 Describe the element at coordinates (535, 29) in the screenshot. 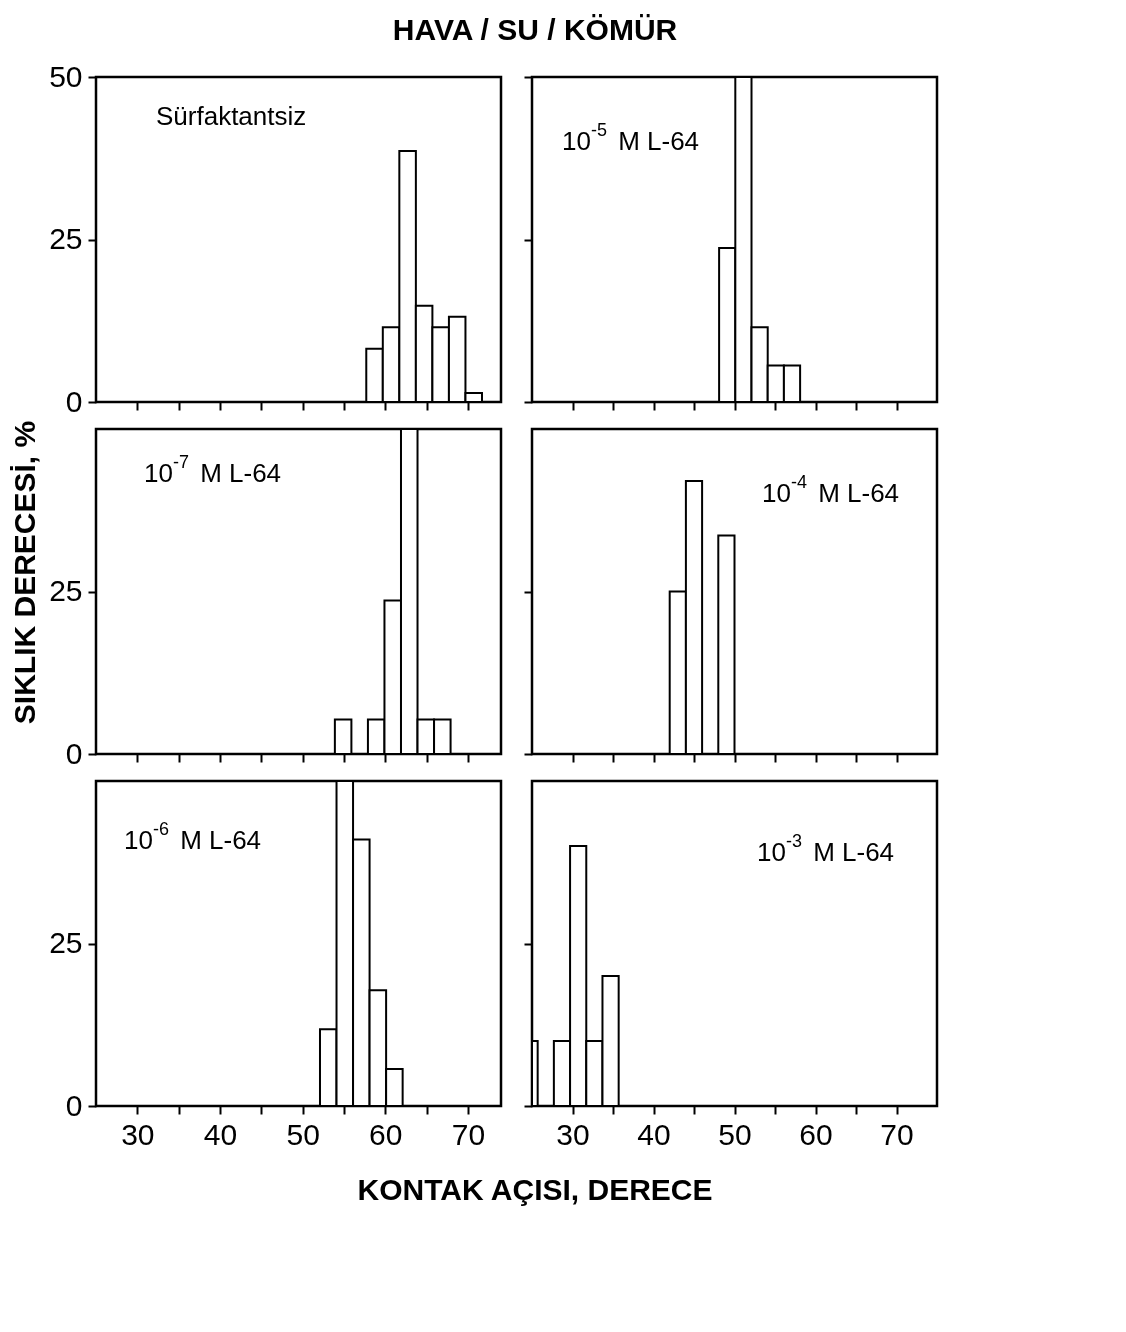

I see `chart-title: HAVA / SU / KÖMÜR` at that location.